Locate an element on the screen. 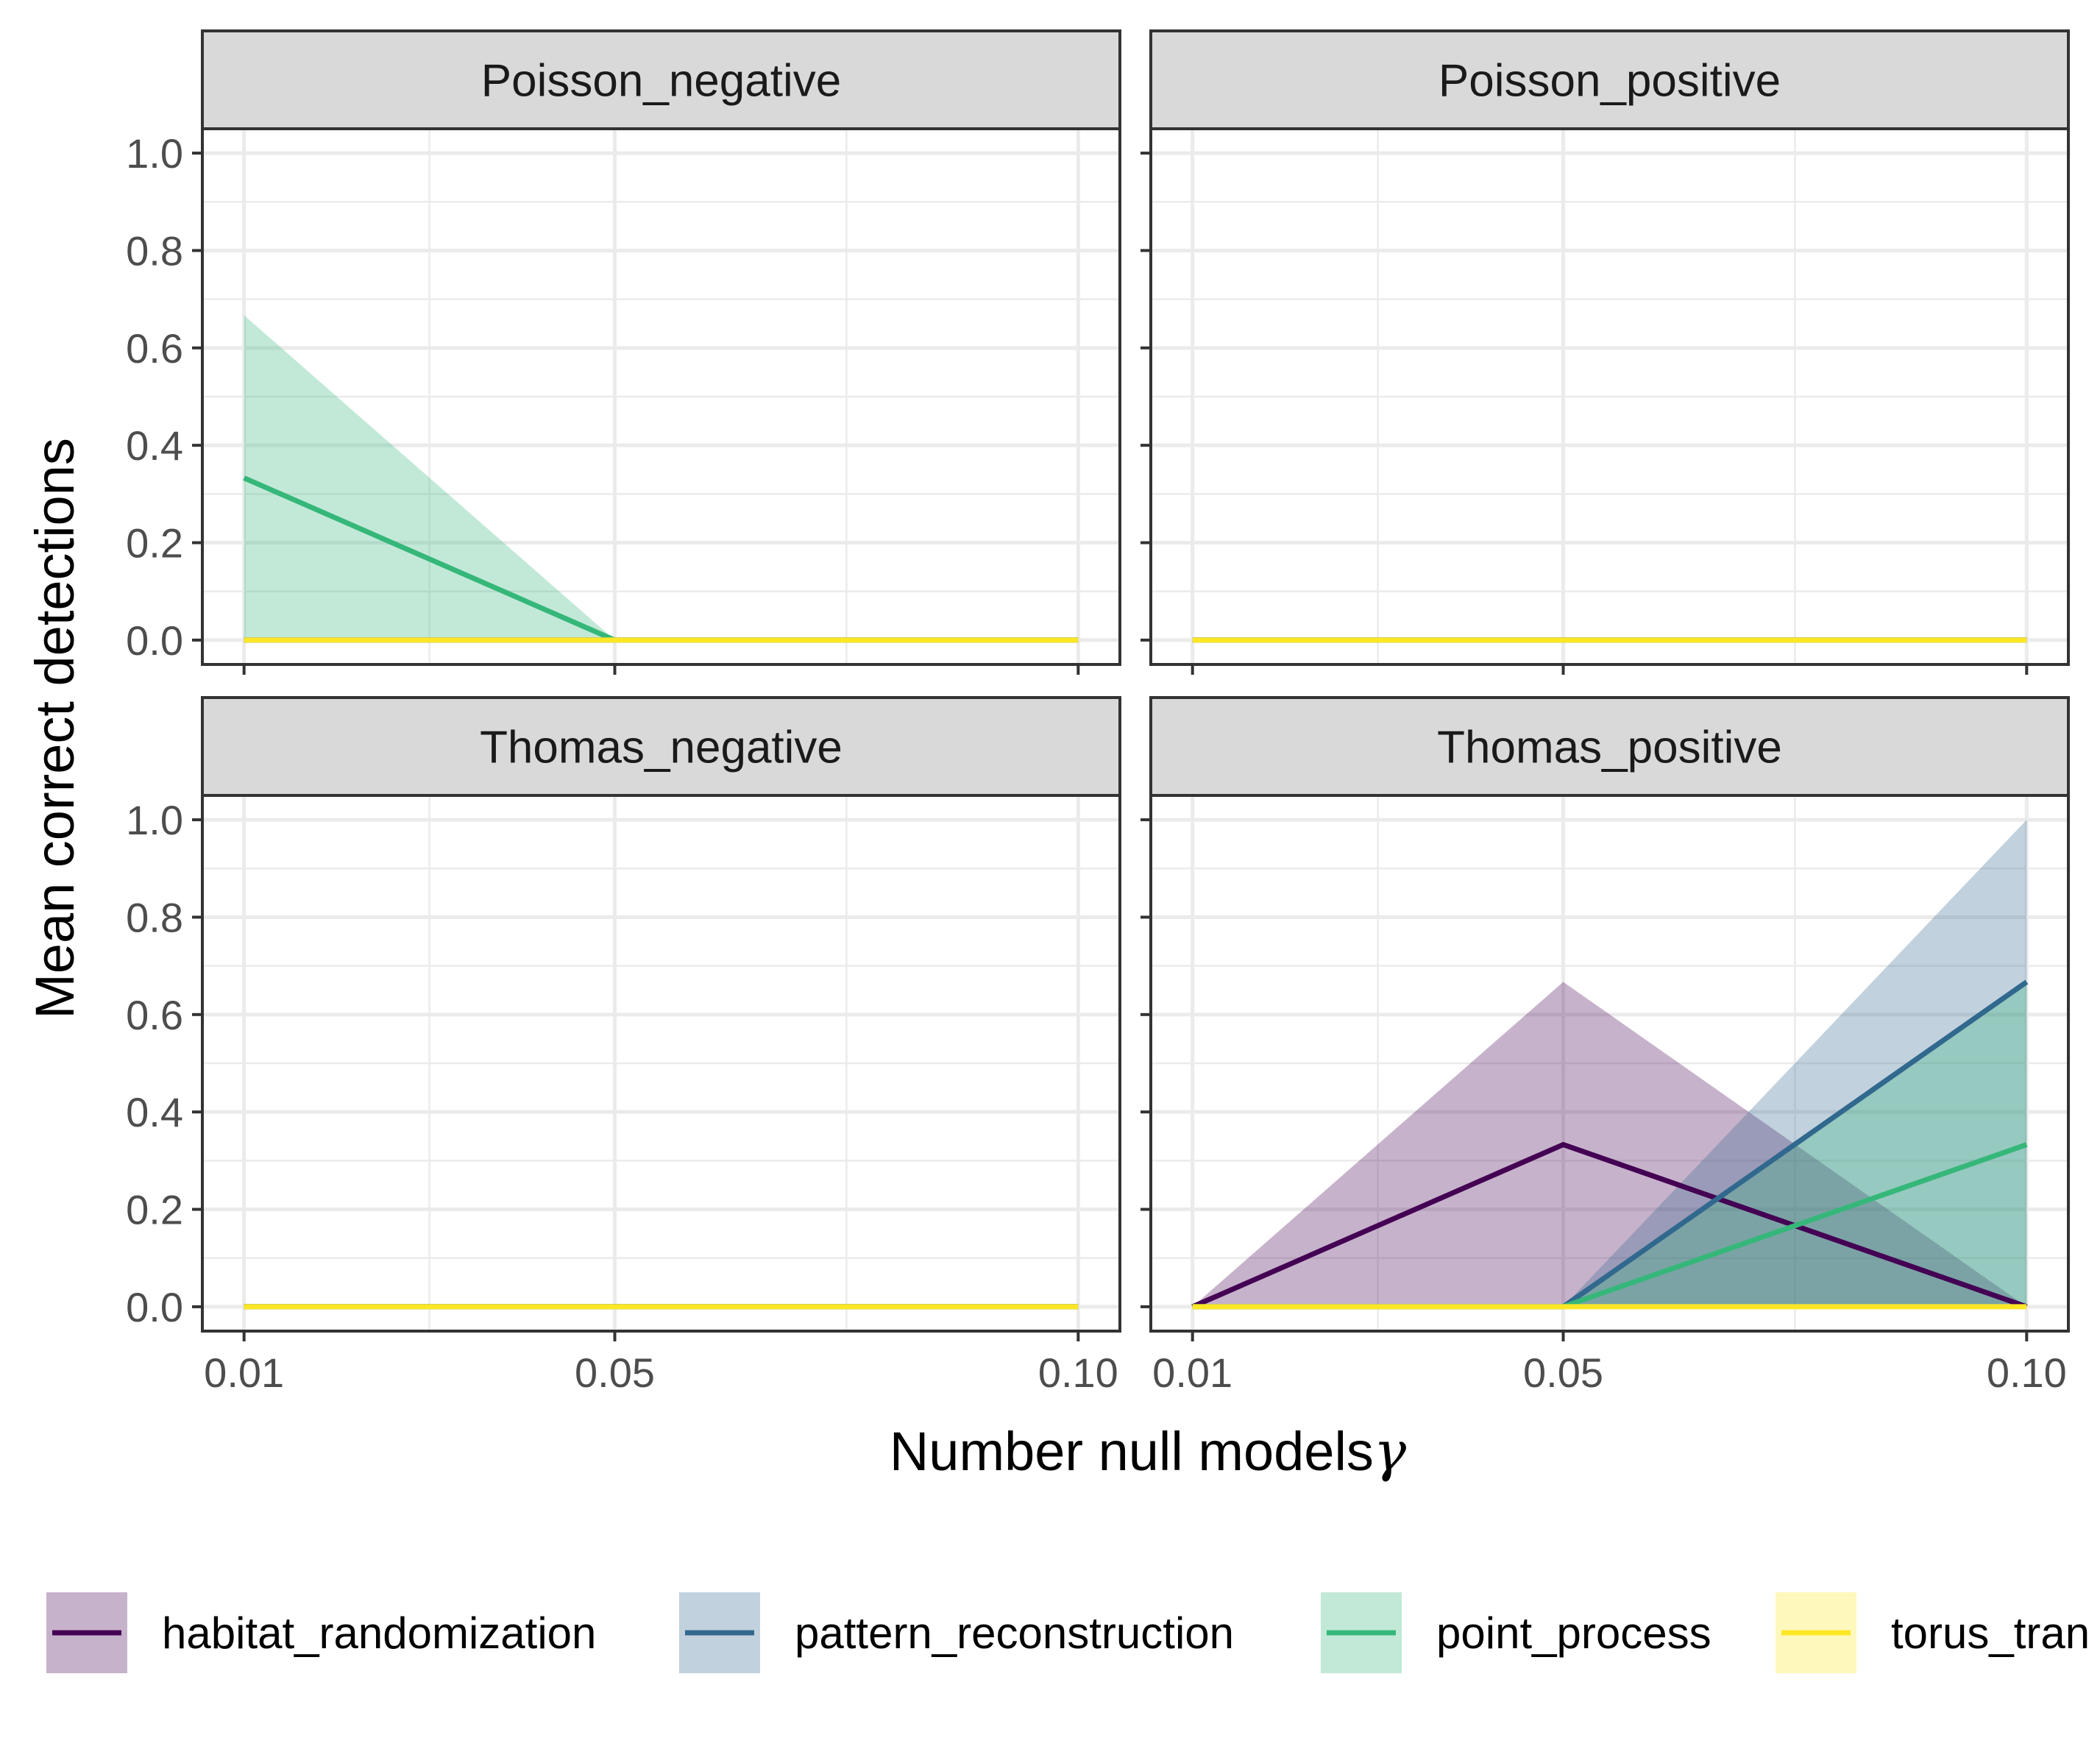  legend-item-torus-translation: torus_tran is located at coordinates (1933, 1632).